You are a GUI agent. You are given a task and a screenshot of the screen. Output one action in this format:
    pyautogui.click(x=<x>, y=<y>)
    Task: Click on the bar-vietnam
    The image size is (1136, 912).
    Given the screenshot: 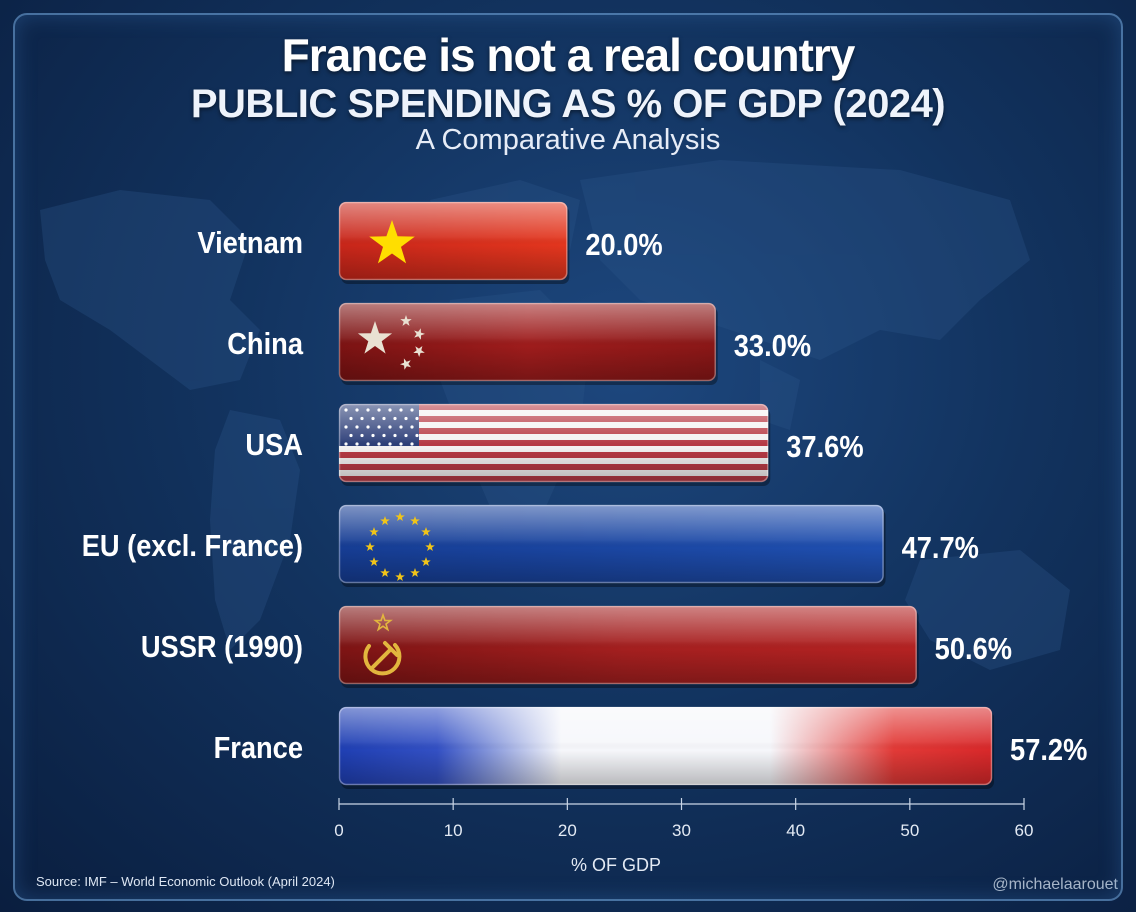 What is the action you would take?
    pyautogui.click(x=454, y=242)
    